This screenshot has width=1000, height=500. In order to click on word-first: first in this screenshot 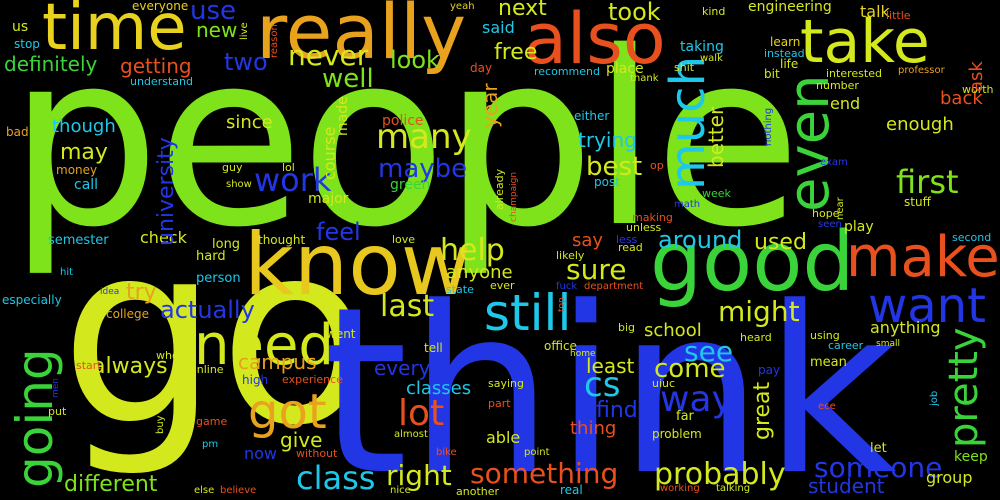, I will do `click(927, 182)`.